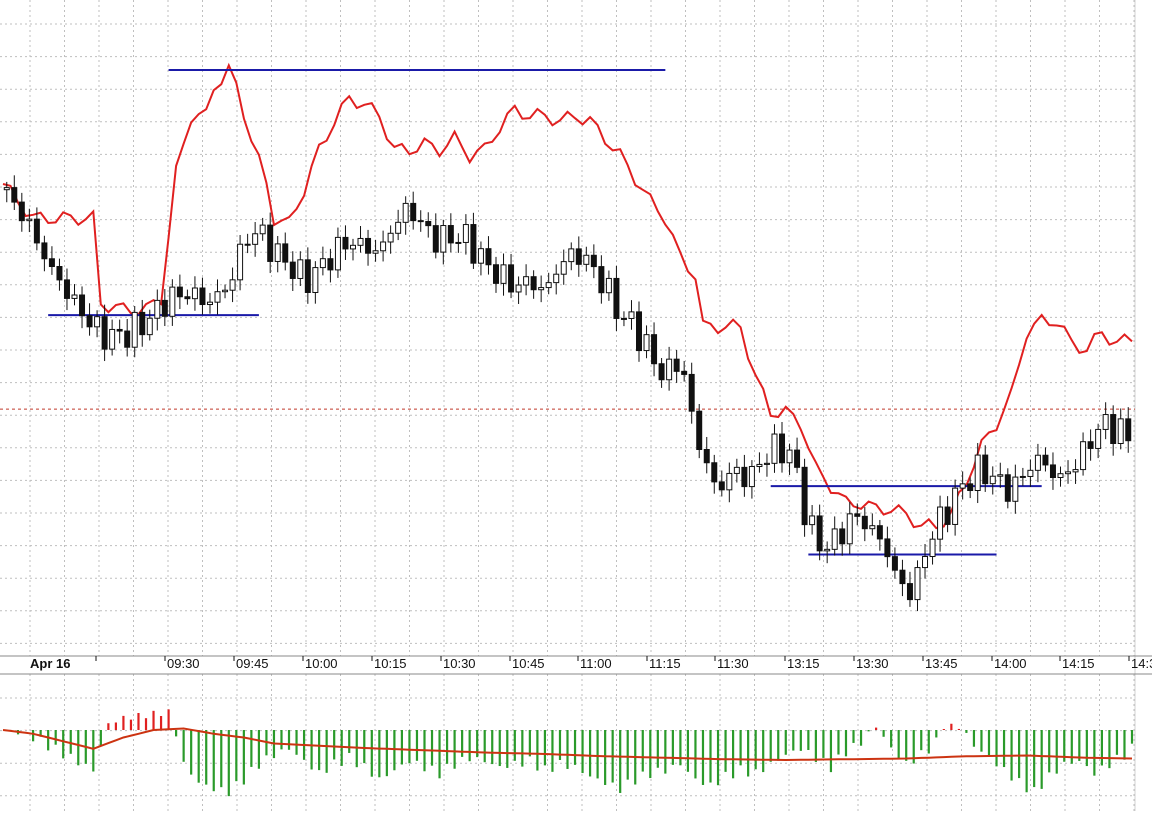 The image size is (1152, 816). Describe the element at coordinates (733, 663) in the screenshot. I see `x-tick-label: 11:30` at that location.